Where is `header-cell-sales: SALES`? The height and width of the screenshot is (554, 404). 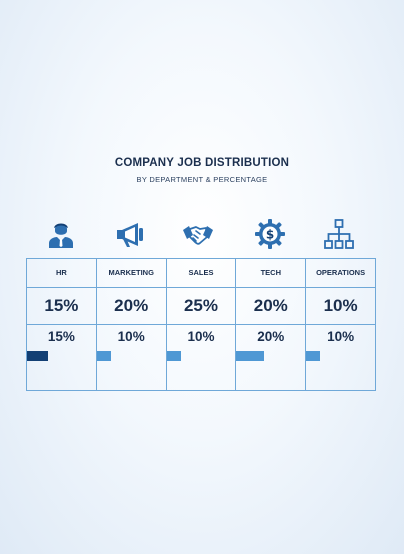 header-cell-sales: SALES is located at coordinates (201, 273).